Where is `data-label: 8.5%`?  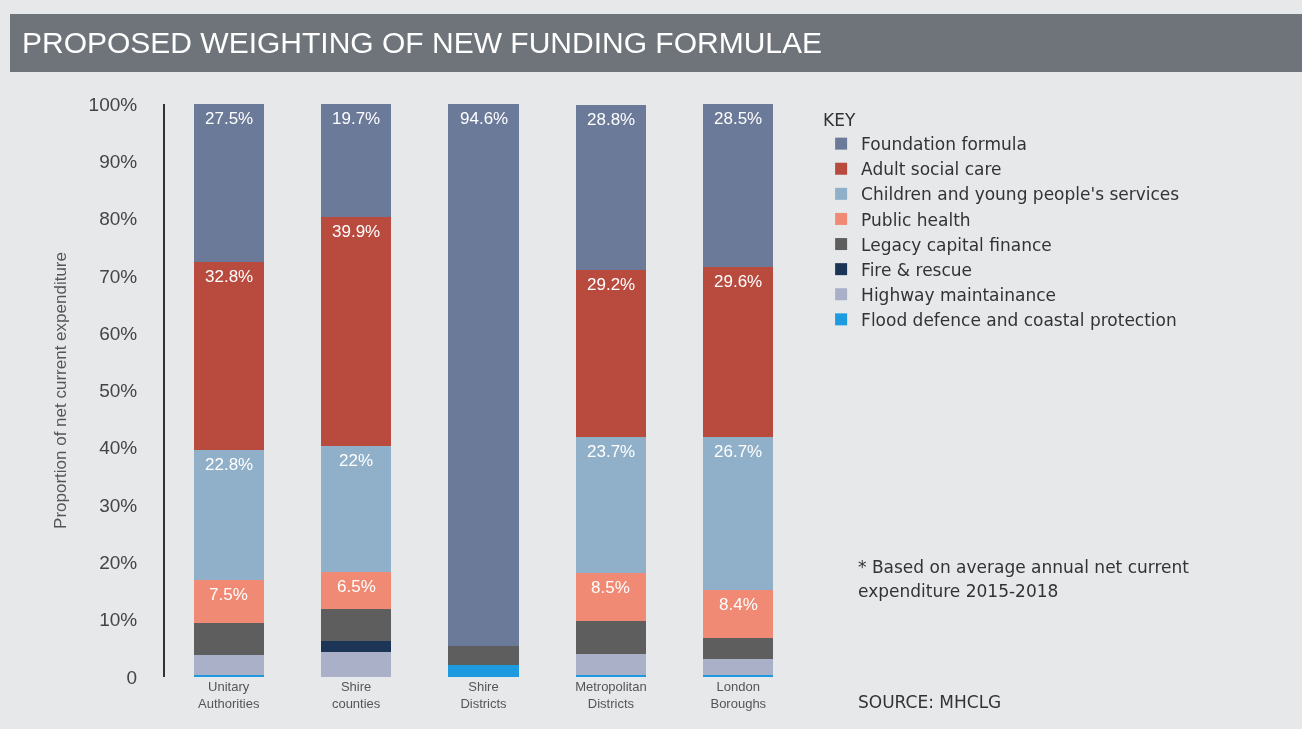
data-label: 8.5% is located at coordinates (610, 587).